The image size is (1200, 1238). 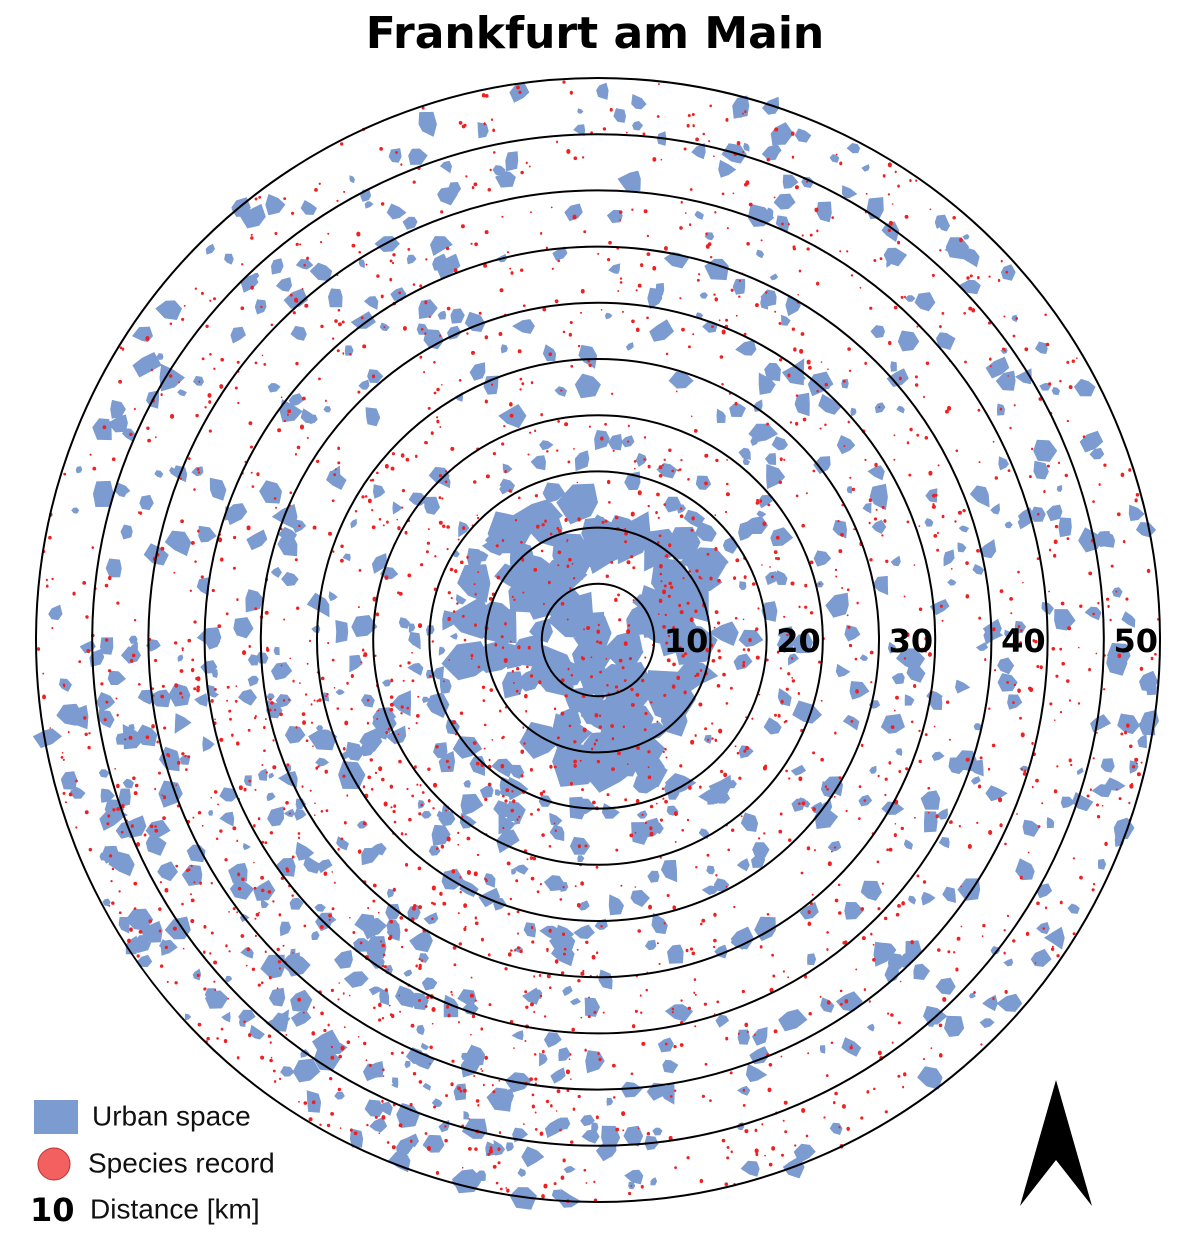 What do you see at coordinates (1135, 641) in the screenshot?
I see `distance-label: 50` at bounding box center [1135, 641].